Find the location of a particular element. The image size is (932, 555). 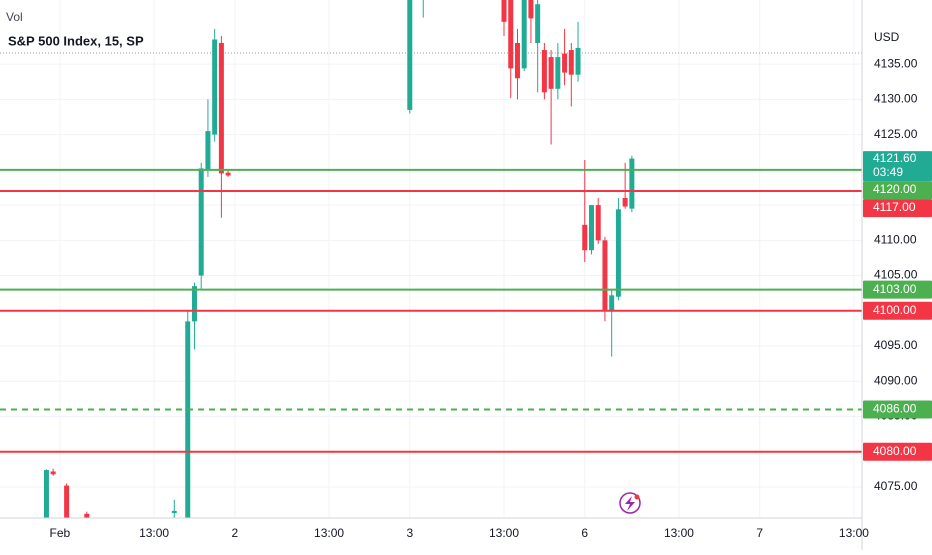

countdown-label: 03:49 is located at coordinates (888, 172).